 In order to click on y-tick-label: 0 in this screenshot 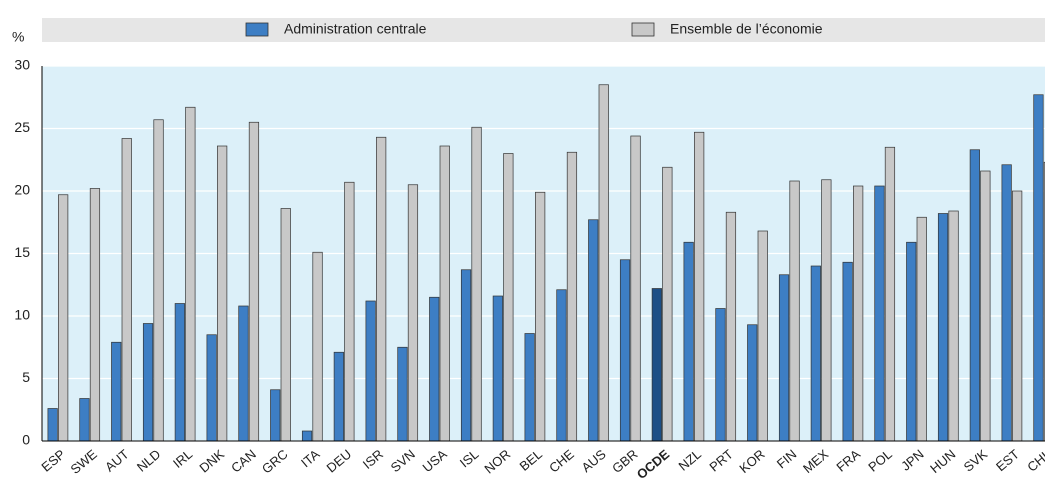, I will do `click(26, 440)`.